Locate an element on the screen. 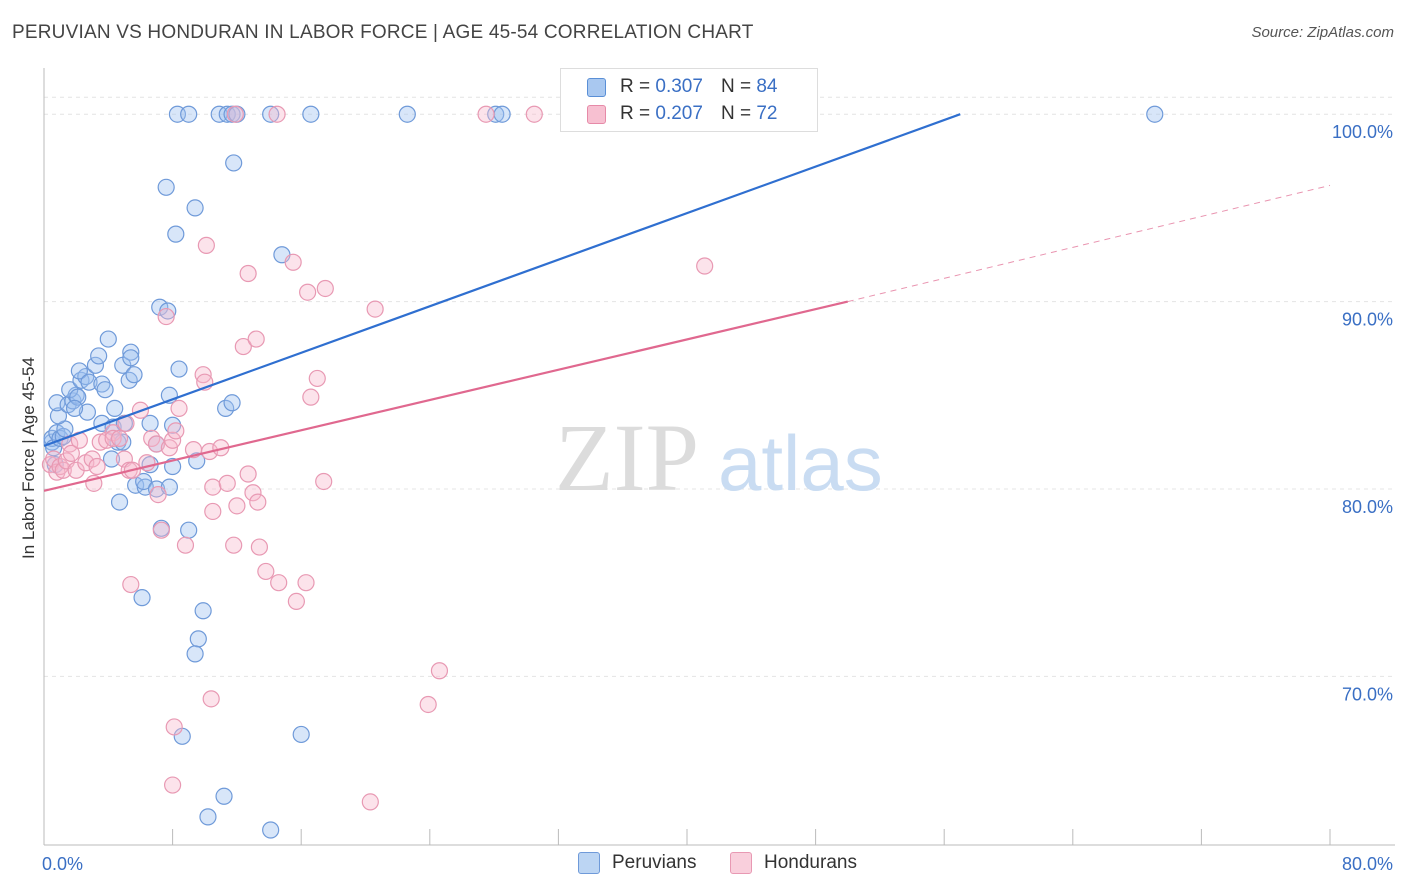  legend-label-peruvians: Peruvians is located at coordinates (654, 862).